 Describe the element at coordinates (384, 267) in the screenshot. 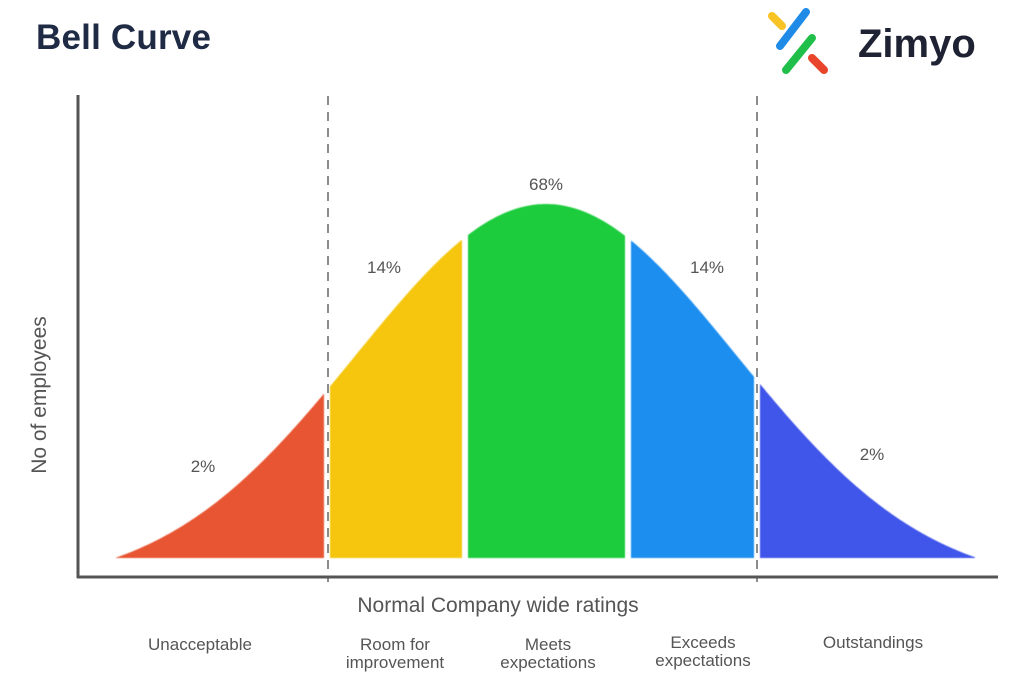

I see `value-label-2: 14%` at that location.